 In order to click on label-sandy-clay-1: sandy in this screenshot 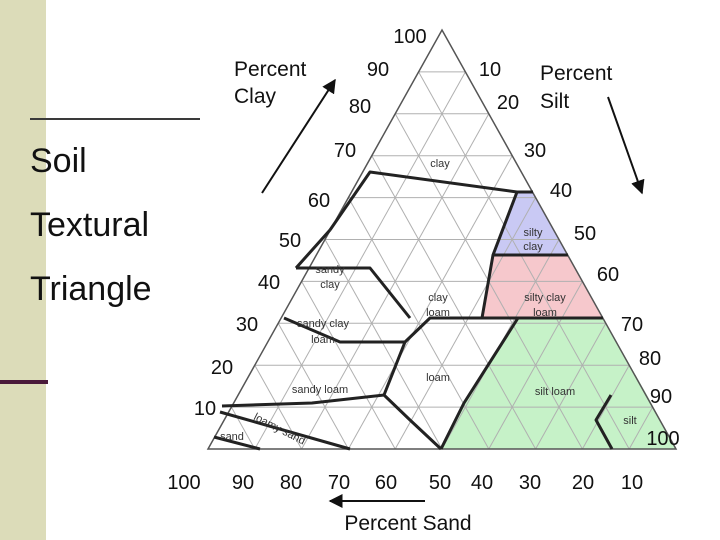, I will do `click(330, 270)`.